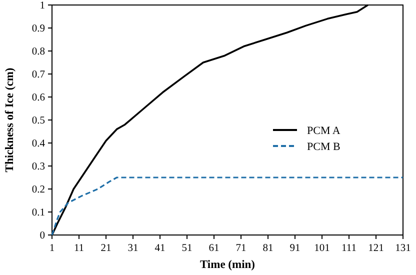 The height and width of the screenshot is (275, 416). Describe the element at coordinates (38, 29) in the screenshot. I see `y-tick-label: 0.9` at that location.